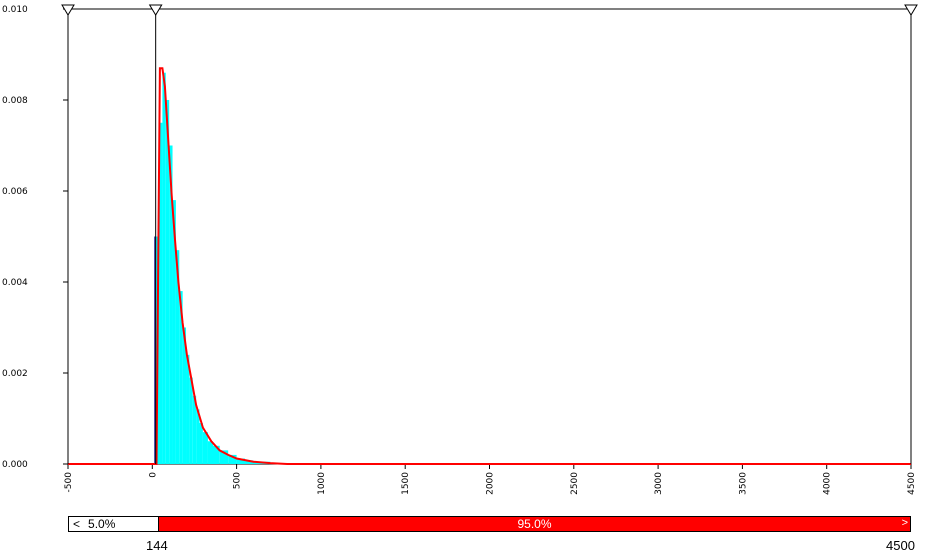 The width and height of the screenshot is (940, 558). Describe the element at coordinates (491, 483) in the screenshot. I see `x-tick-label: 2000` at that location.